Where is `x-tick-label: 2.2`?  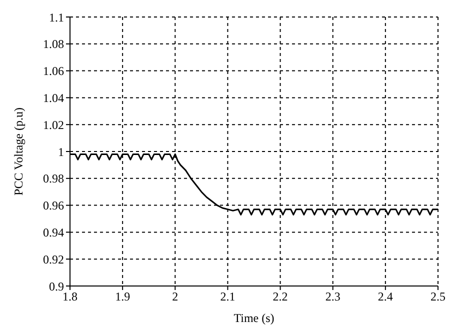
x-tick-label: 2.2 is located at coordinates (280, 297).